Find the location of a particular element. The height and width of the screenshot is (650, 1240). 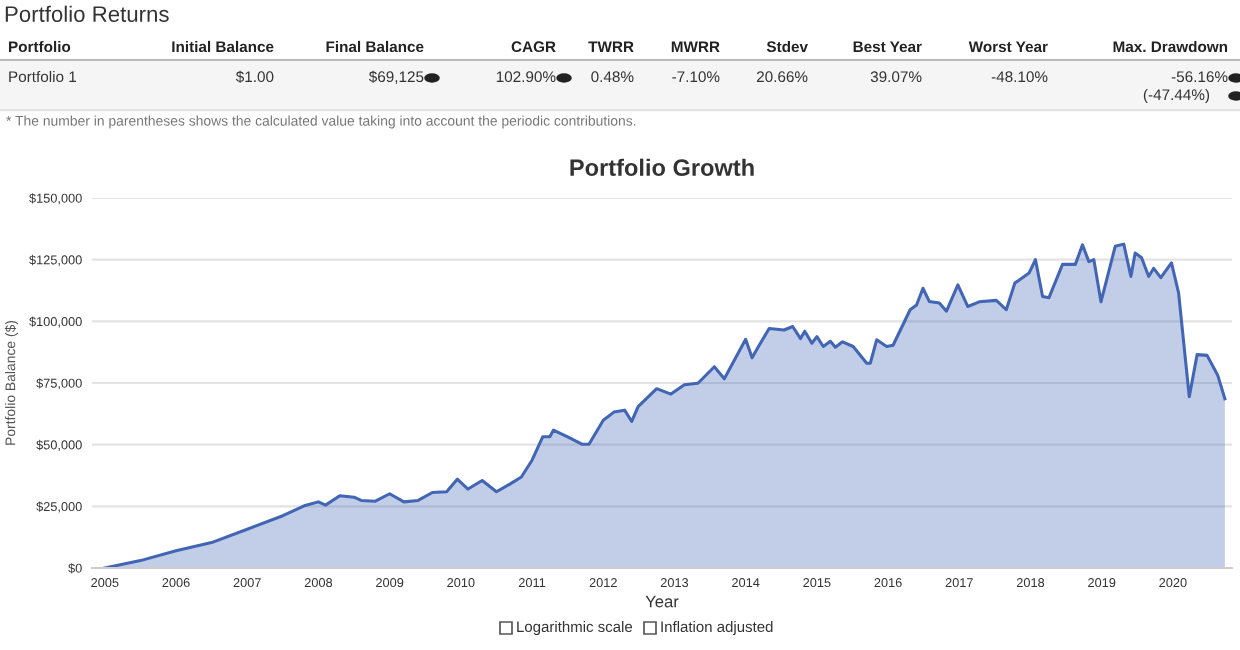

chart-title: Portfolio Growth is located at coordinates (662, 167).